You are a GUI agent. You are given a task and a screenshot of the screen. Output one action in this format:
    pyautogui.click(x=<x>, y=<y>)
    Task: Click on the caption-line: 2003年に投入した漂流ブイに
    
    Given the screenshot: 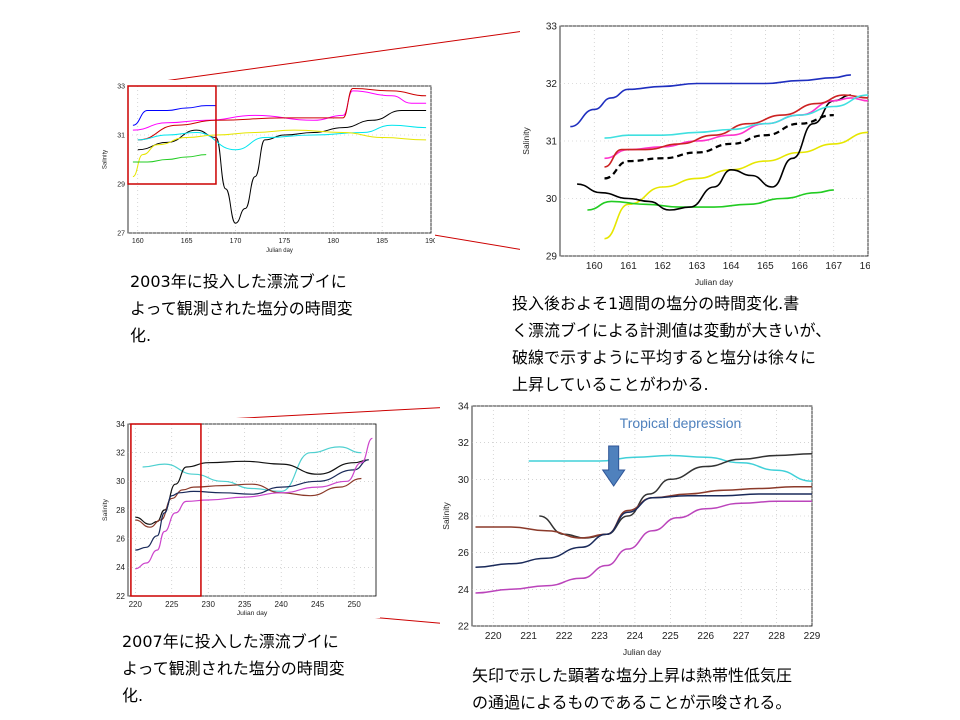 What is the action you would take?
    pyautogui.click(x=238, y=281)
    